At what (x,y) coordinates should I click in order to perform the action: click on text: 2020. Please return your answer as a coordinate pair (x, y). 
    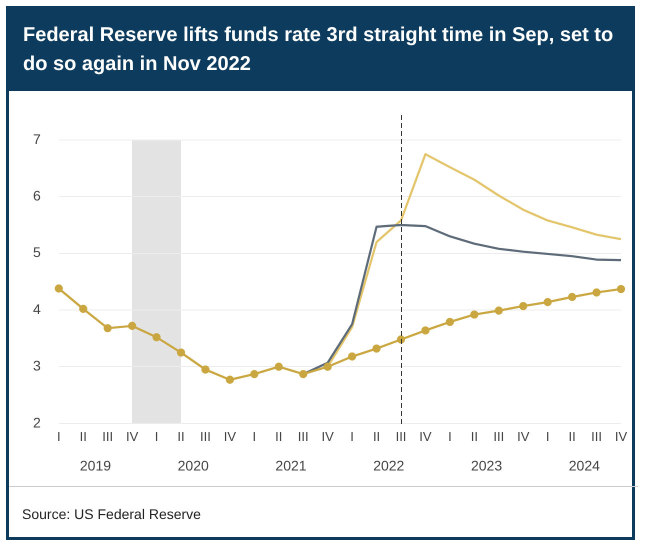
    Looking at the image, I should click on (194, 465).